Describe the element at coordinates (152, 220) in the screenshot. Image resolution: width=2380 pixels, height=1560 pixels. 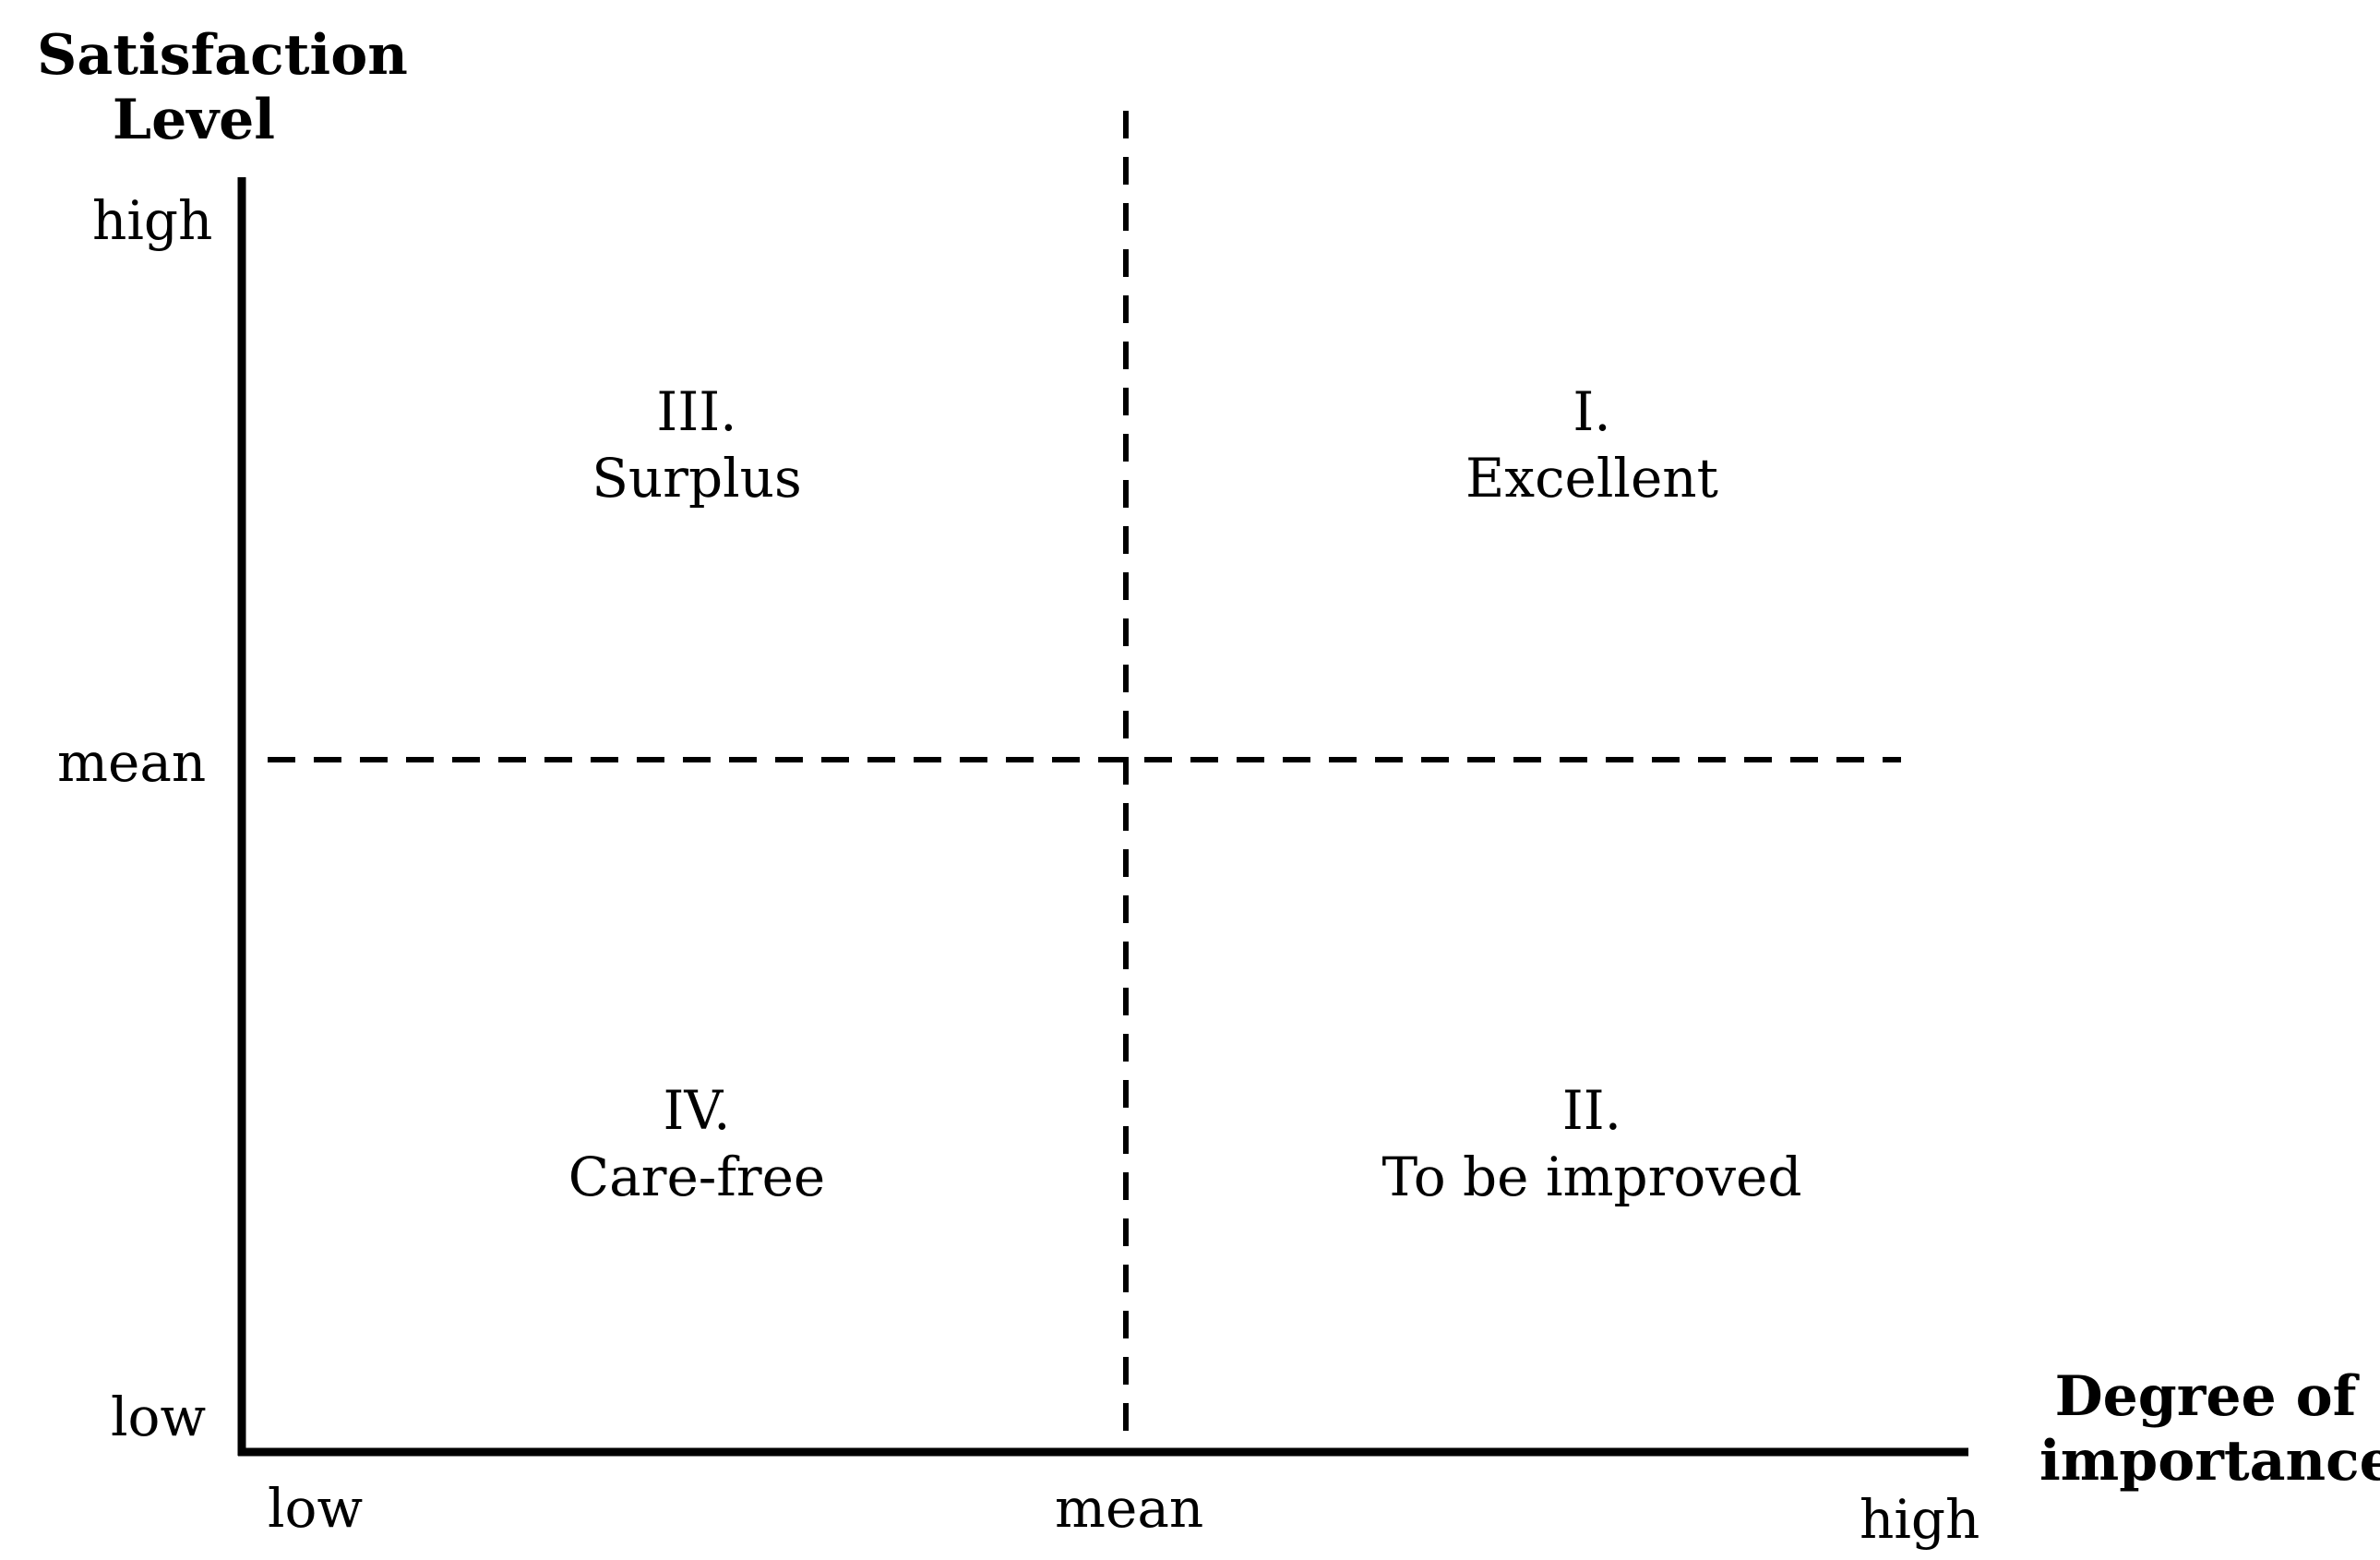
I see `y-tick-high: high` at that location.